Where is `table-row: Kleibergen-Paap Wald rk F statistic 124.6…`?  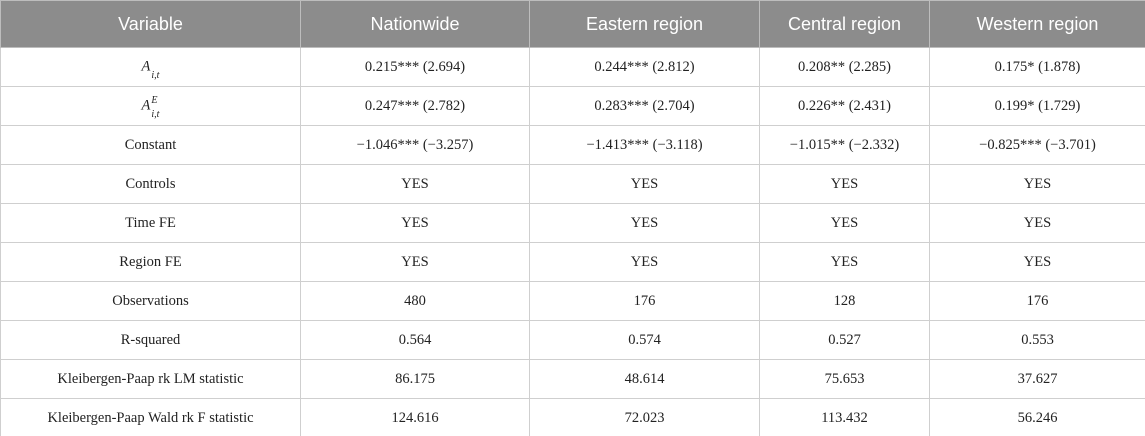
table-row: Kleibergen-Paap Wald rk F statistic 124.6… is located at coordinates (572, 417).